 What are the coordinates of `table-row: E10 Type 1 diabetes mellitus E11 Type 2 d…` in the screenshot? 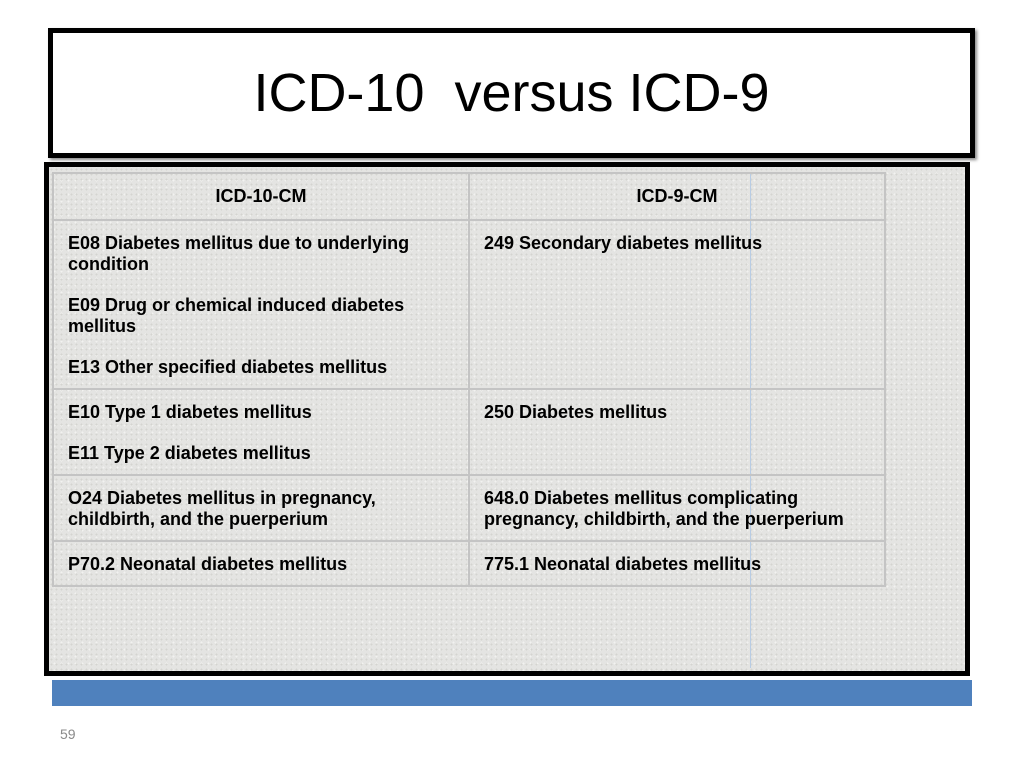 It's located at (469, 432).